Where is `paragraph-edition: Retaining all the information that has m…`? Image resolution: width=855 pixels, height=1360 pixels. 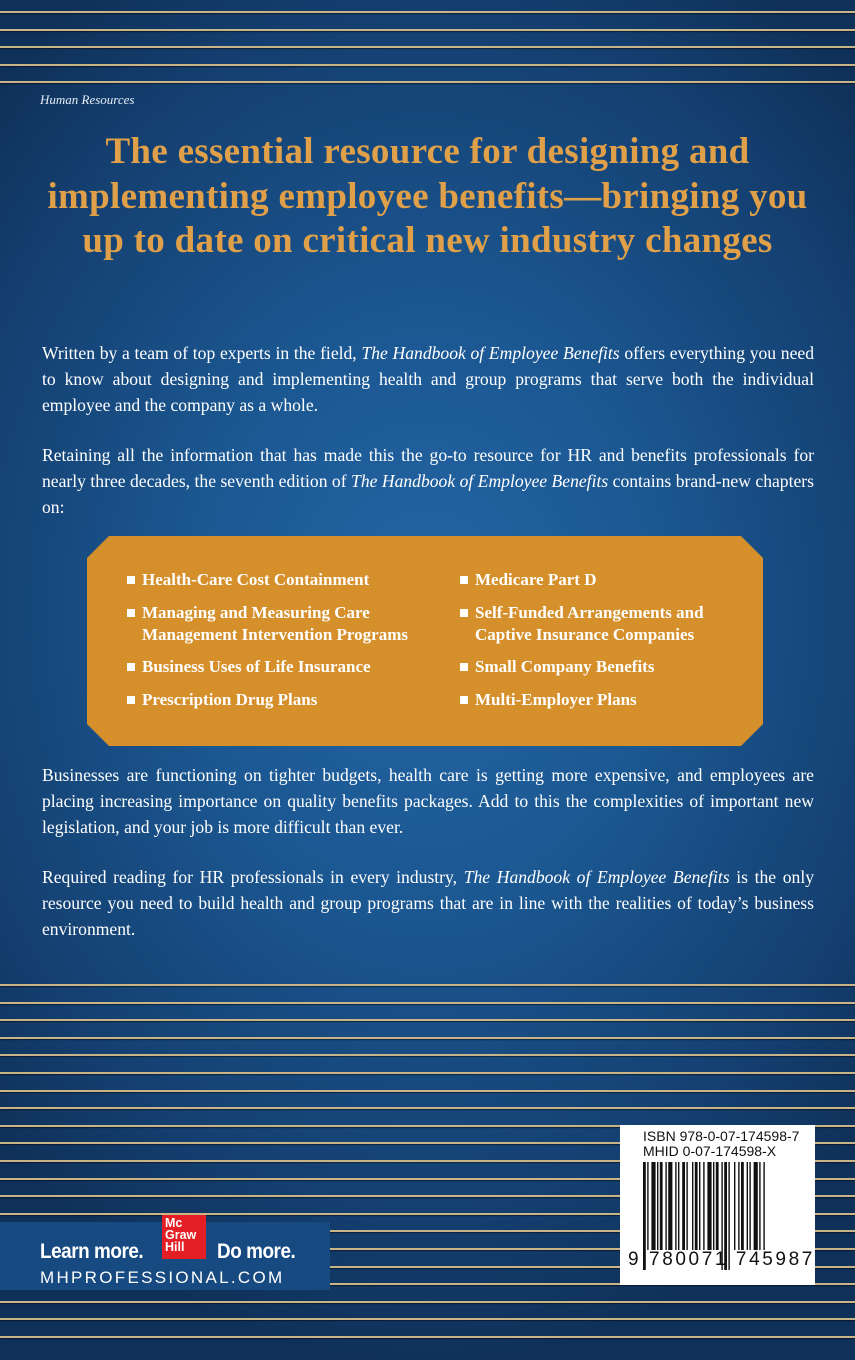
paragraph-edition: Retaining all the information that has m… is located at coordinates (428, 481).